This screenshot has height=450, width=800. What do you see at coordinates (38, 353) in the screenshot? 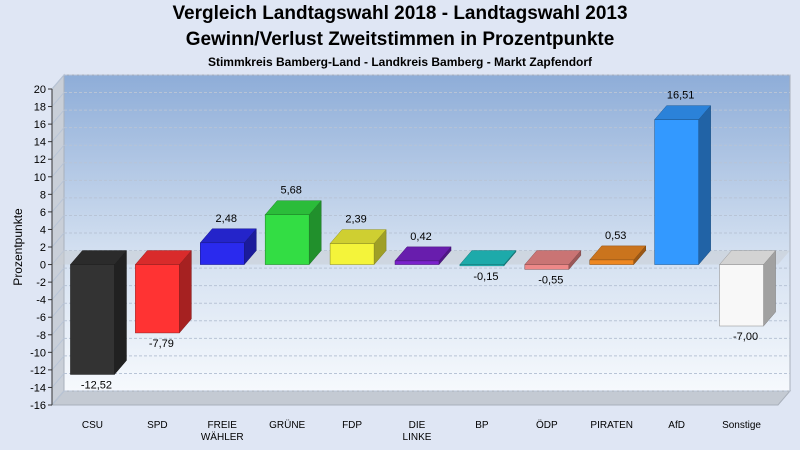
I see `y-tick-label: -10` at bounding box center [38, 353].